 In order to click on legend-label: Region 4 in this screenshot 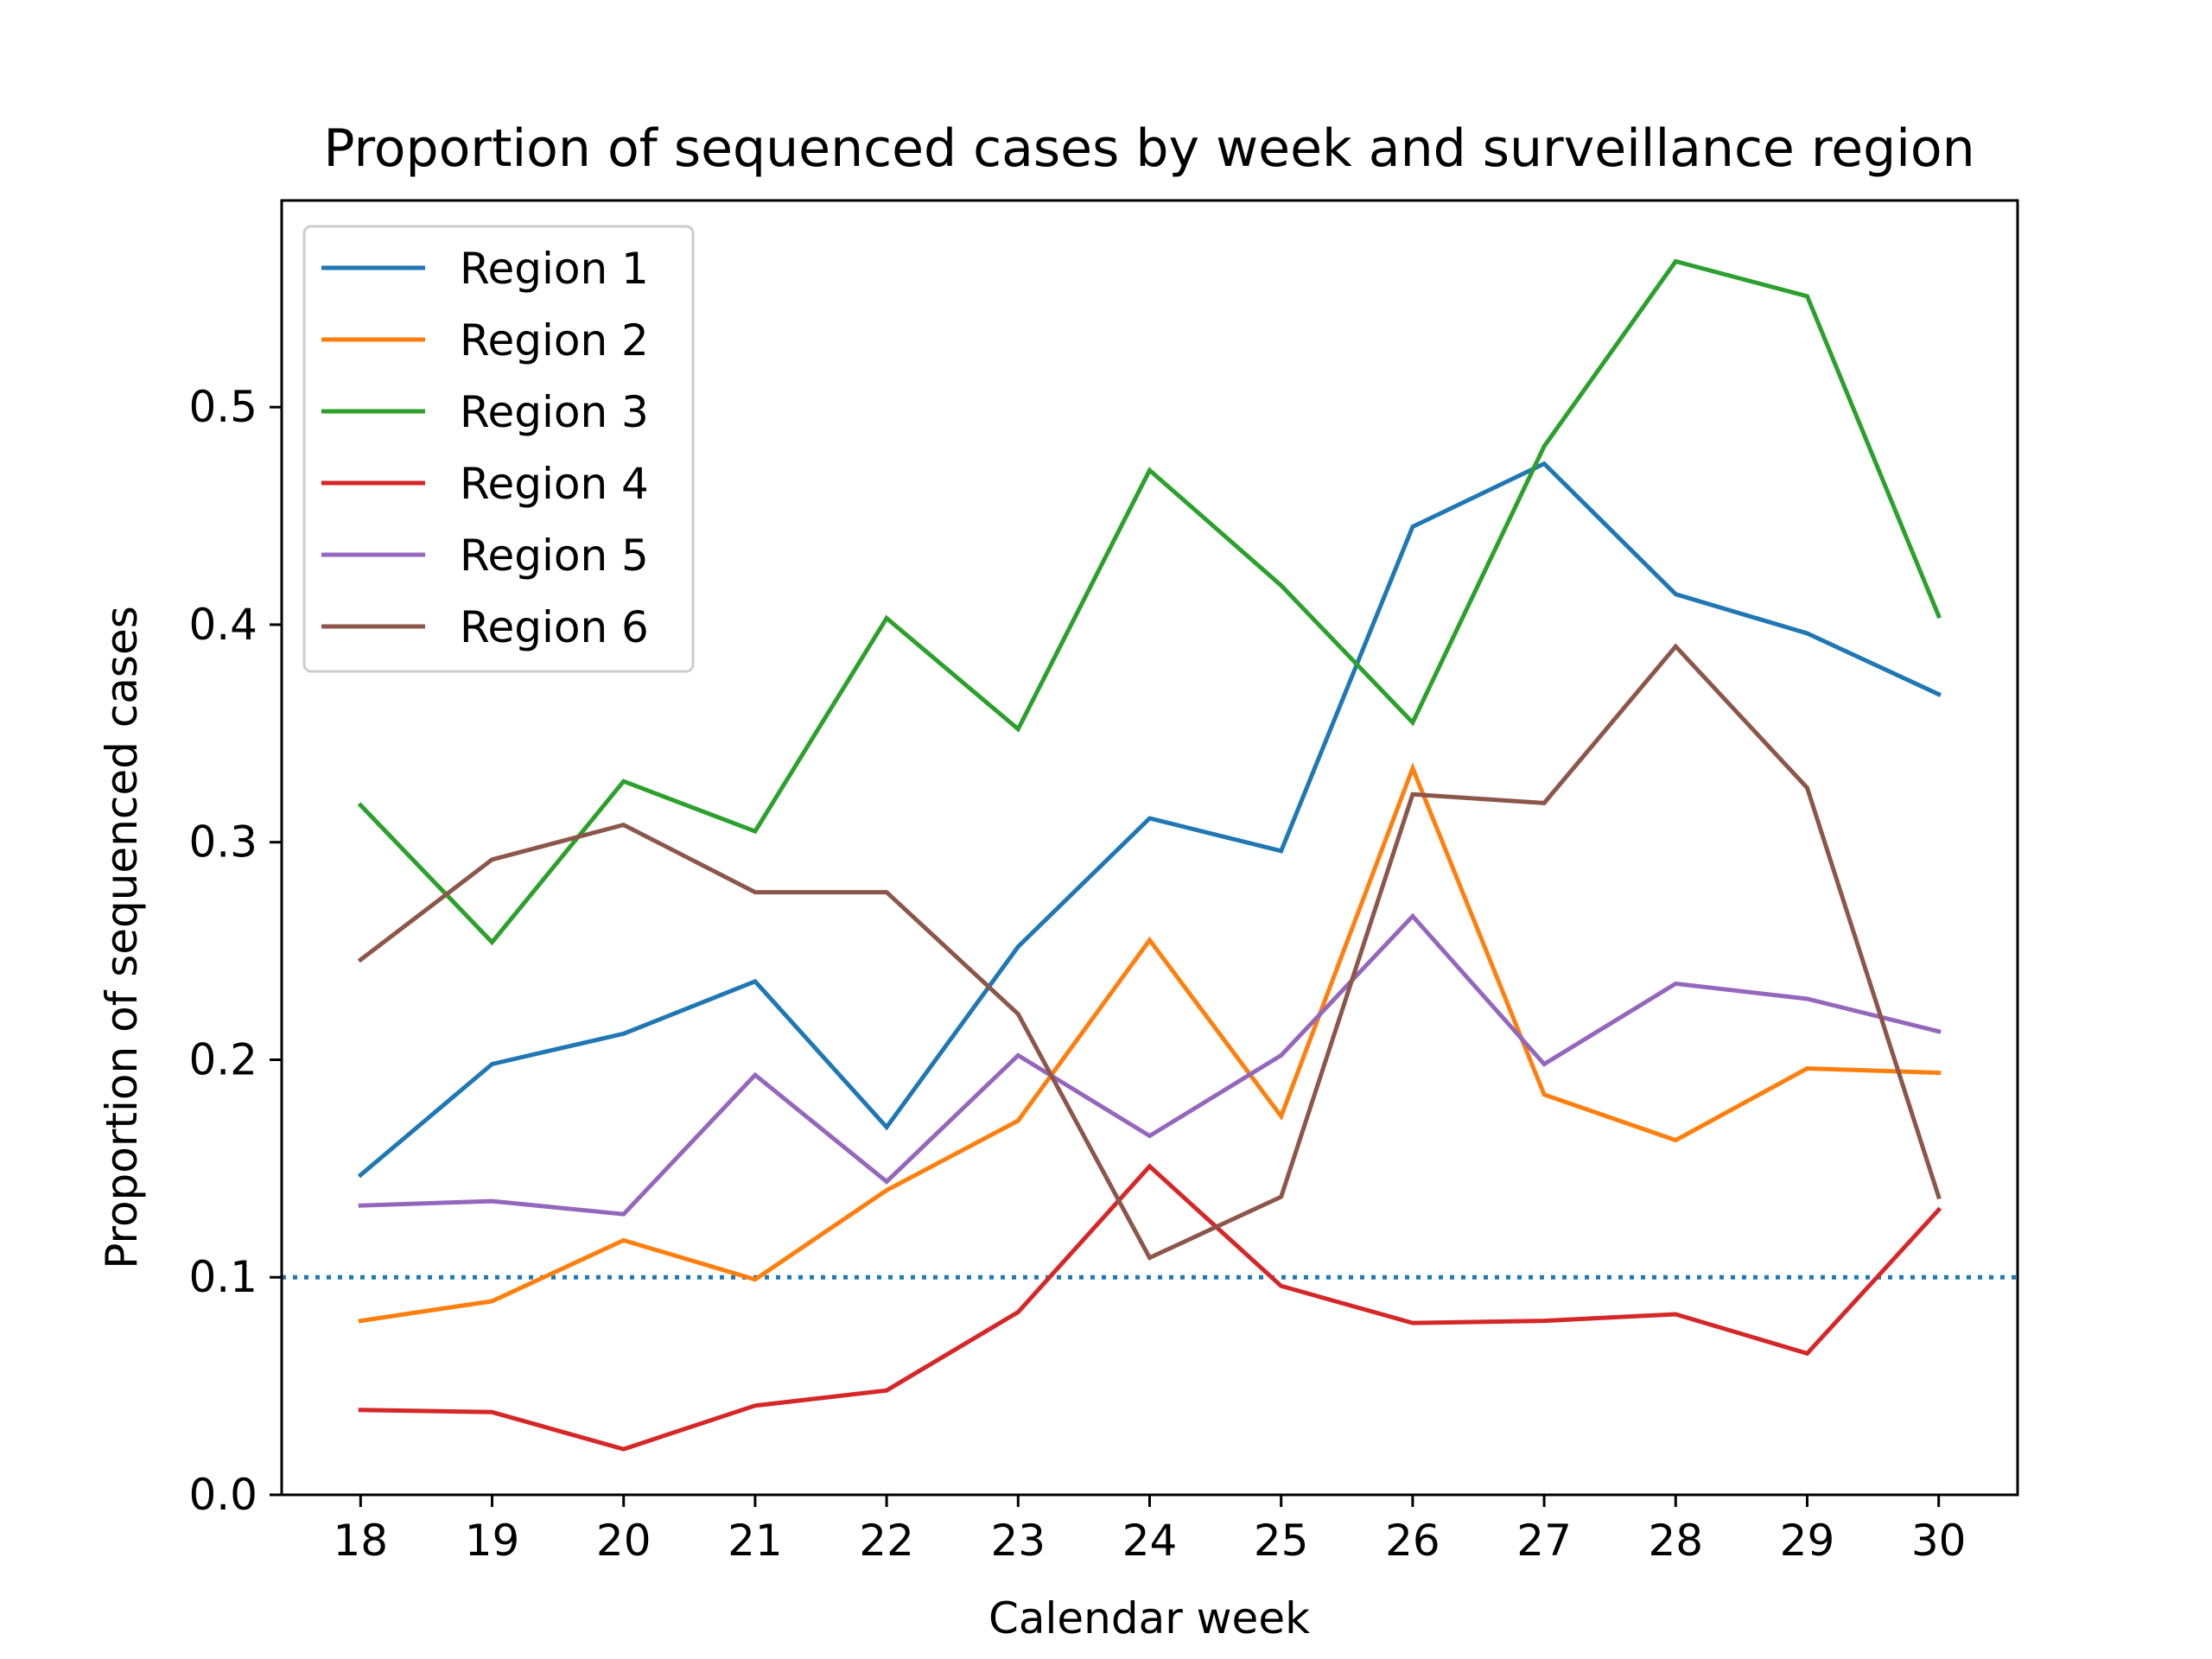, I will do `click(554, 484)`.